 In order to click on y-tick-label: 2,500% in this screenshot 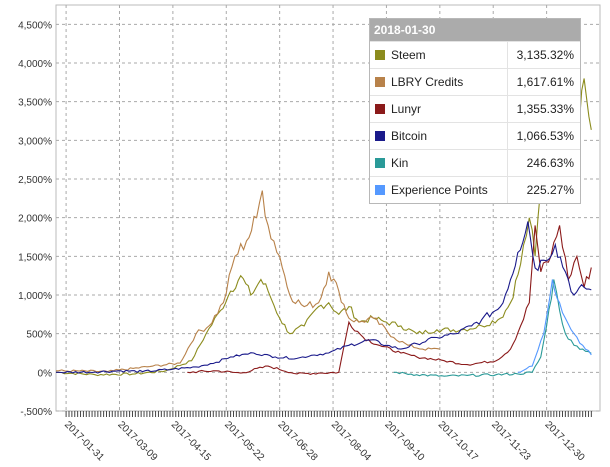, I will do `click(35, 180)`.